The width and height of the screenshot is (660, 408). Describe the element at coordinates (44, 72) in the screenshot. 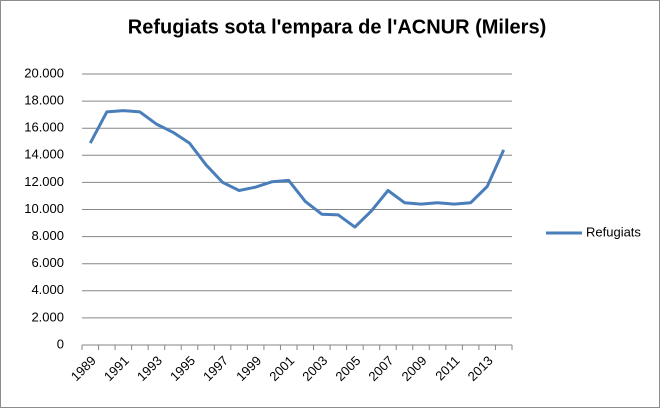

I see `y-tick-label: 20.000` at that location.